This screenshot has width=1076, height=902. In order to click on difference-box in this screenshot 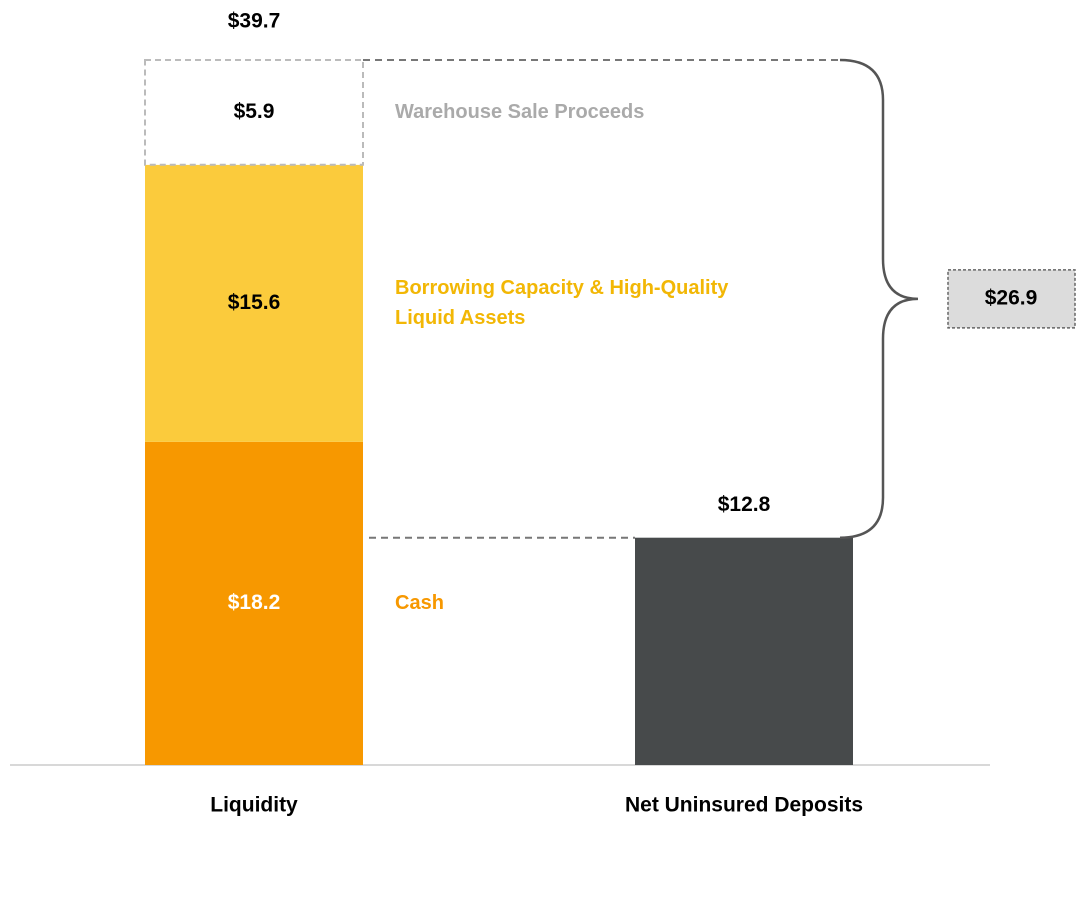, I will do `click(1011, 299)`.